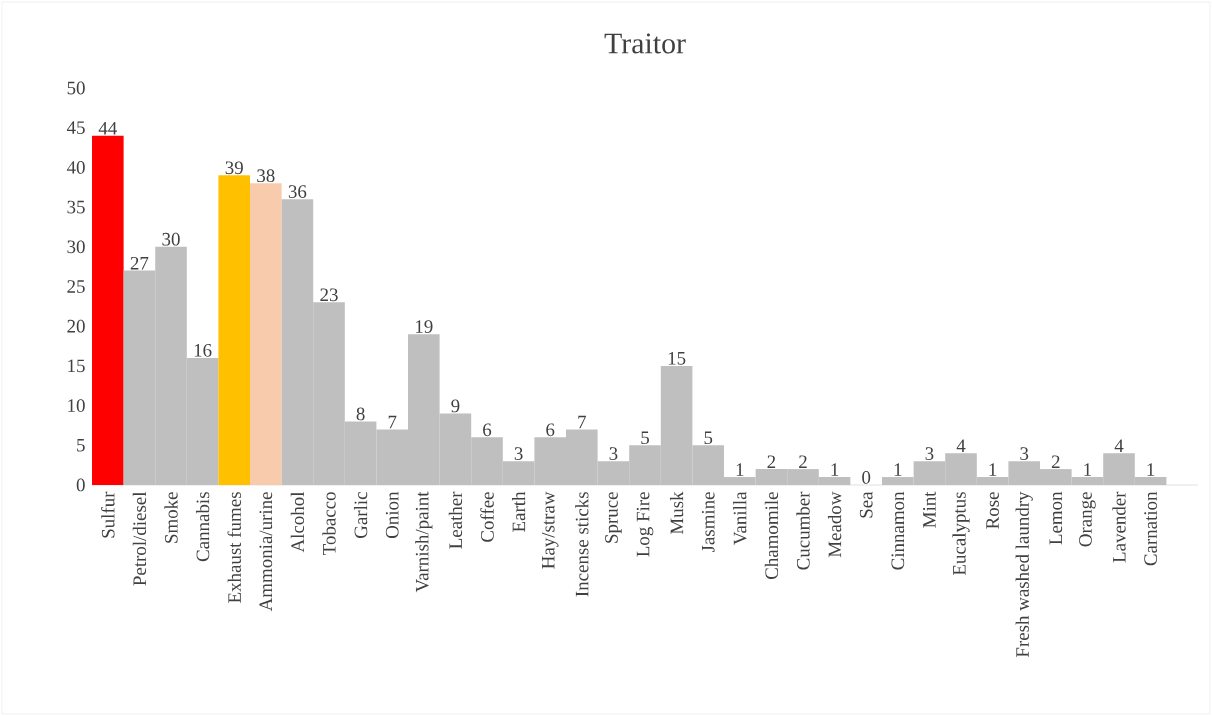  I want to click on x-tick-label: Onion, so click(392, 515).